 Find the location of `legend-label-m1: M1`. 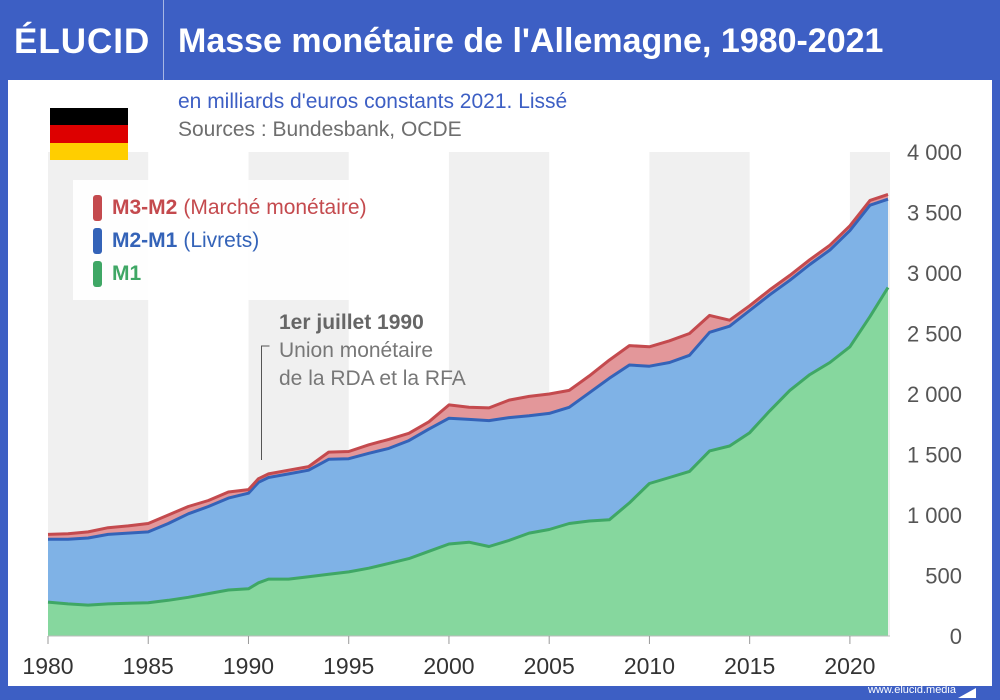

legend-label-m1: M1 is located at coordinates (127, 273).